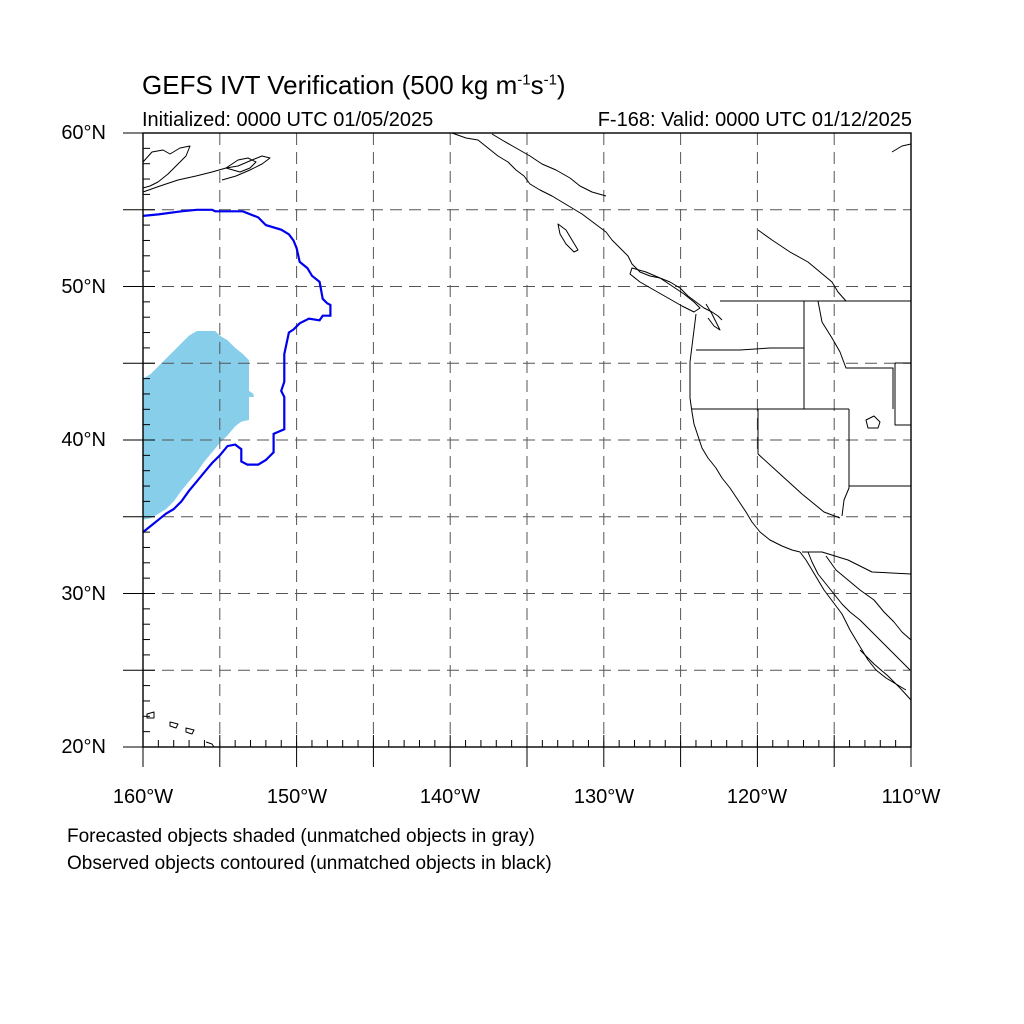 The image size is (1024, 1024). I want to click on figure-title: GEFS IVT Verification (500 kg m-1s-1), so click(354, 85).